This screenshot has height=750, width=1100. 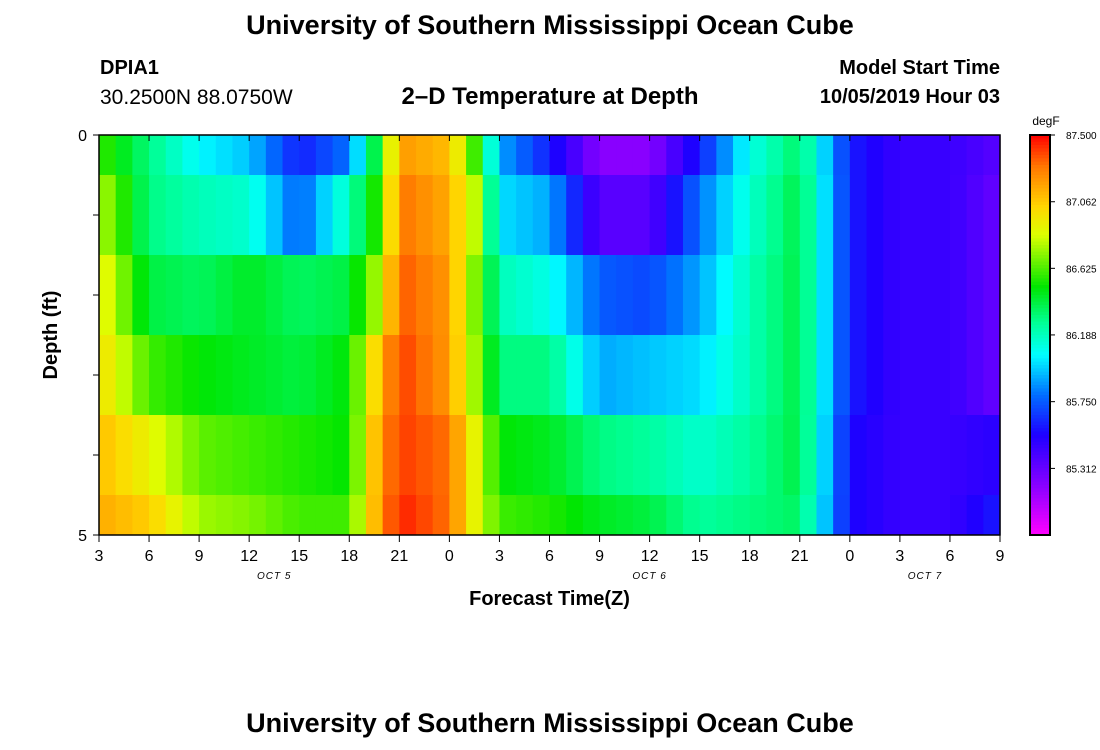 I want to click on colorbar-tick-label: 87.500, so click(x=1081, y=136).